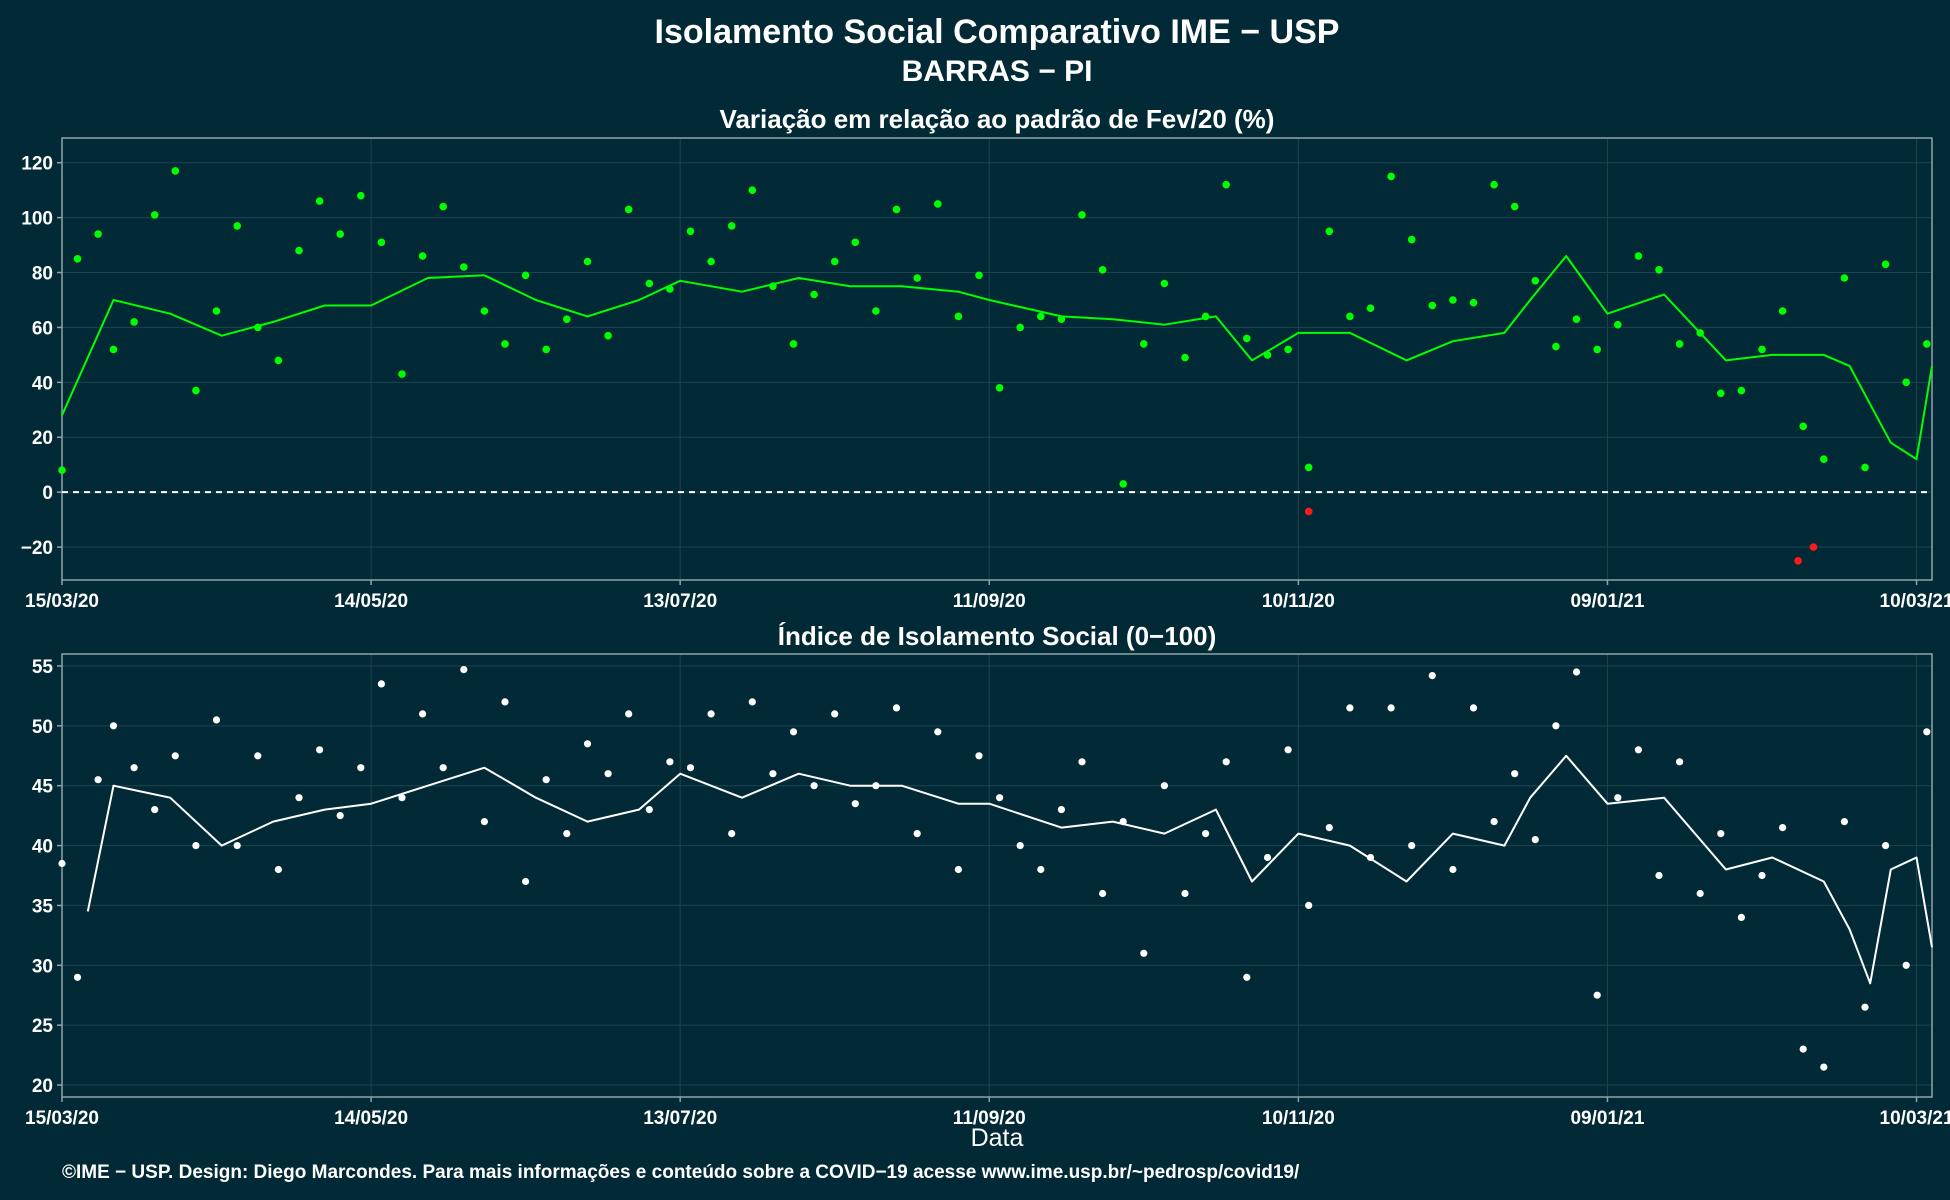 Image resolution: width=1950 pixels, height=1200 pixels. What do you see at coordinates (997, 71) in the screenshot?
I see `chart-subtitle: BARRAS − PI` at bounding box center [997, 71].